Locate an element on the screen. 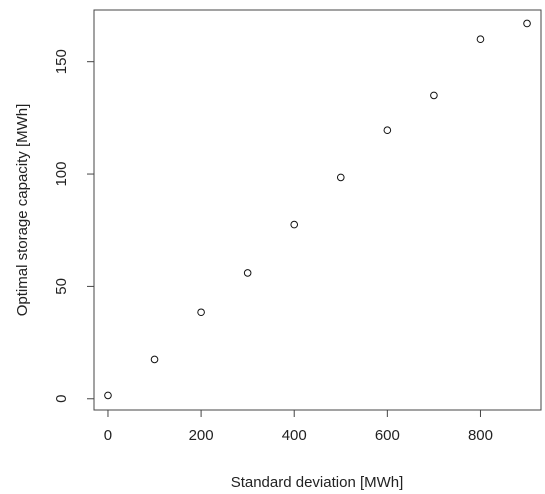 This screenshot has width=545, height=494. x-tick-label: 800 is located at coordinates (480, 435).